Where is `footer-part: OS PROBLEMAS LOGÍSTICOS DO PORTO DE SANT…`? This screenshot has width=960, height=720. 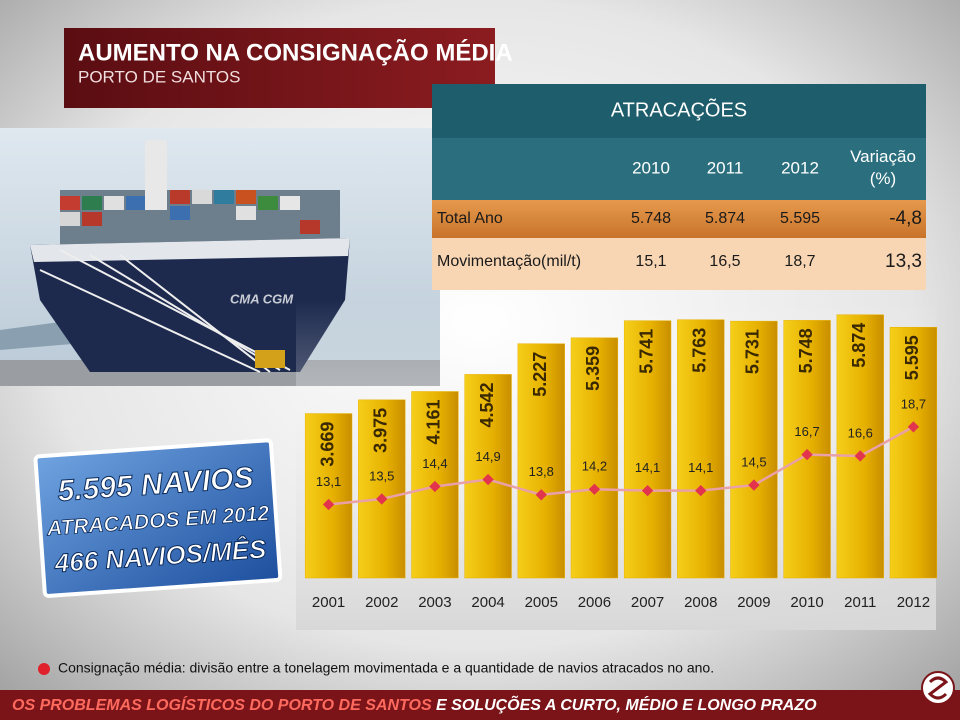
footer-part: OS PROBLEMAS LOGÍSTICOS DO PORTO DE SANT… is located at coordinates (222, 704).